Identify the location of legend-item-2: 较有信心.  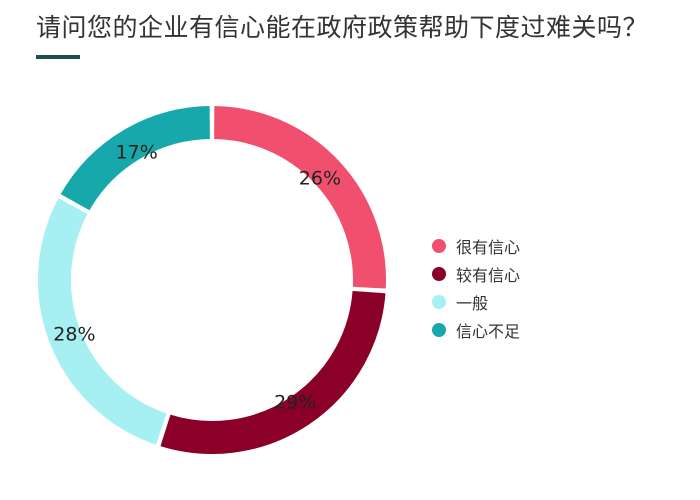
(476, 274).